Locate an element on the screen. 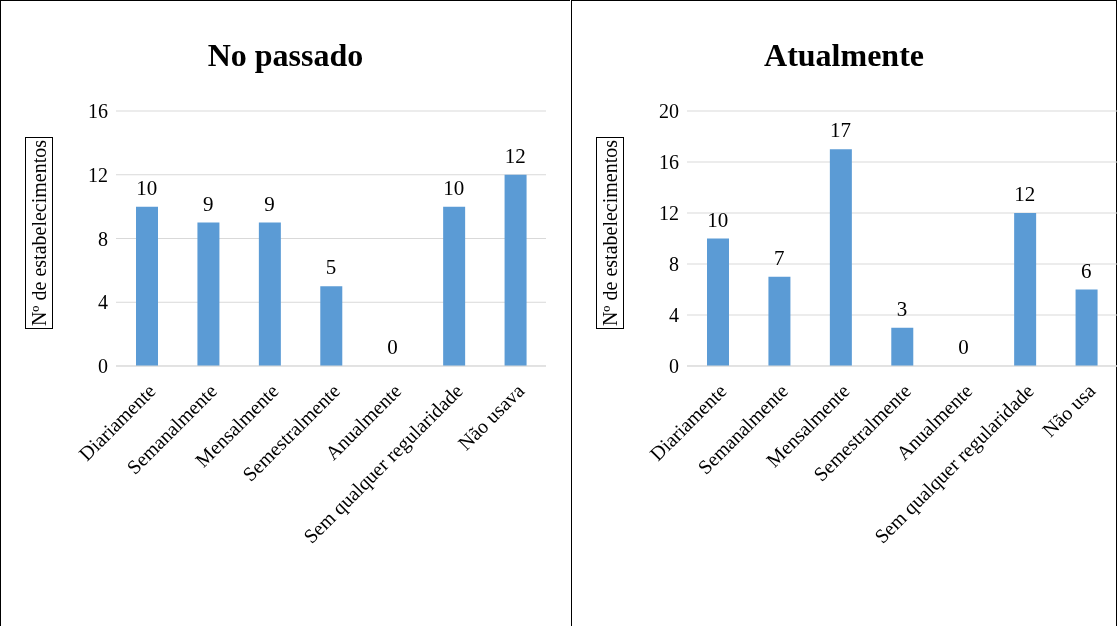  data-label: 3 is located at coordinates (902, 308).